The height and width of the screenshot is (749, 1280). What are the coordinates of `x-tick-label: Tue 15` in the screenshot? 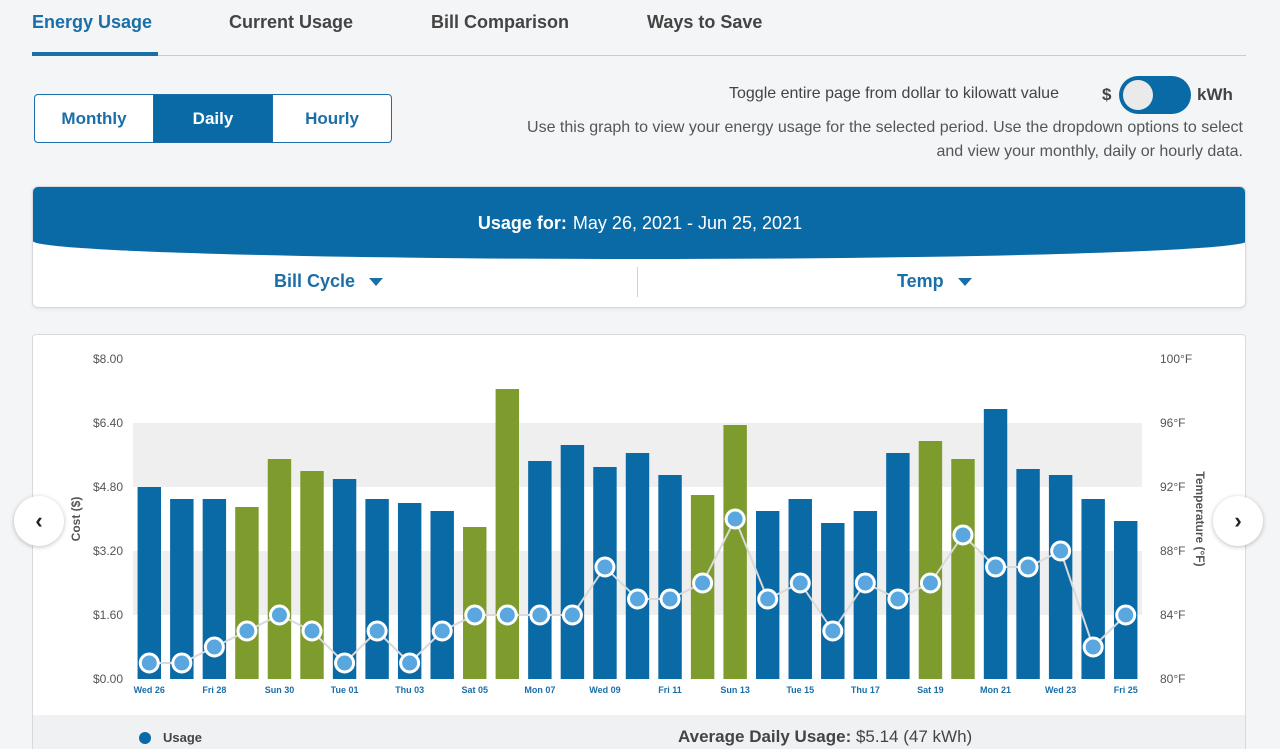 It's located at (800, 690).